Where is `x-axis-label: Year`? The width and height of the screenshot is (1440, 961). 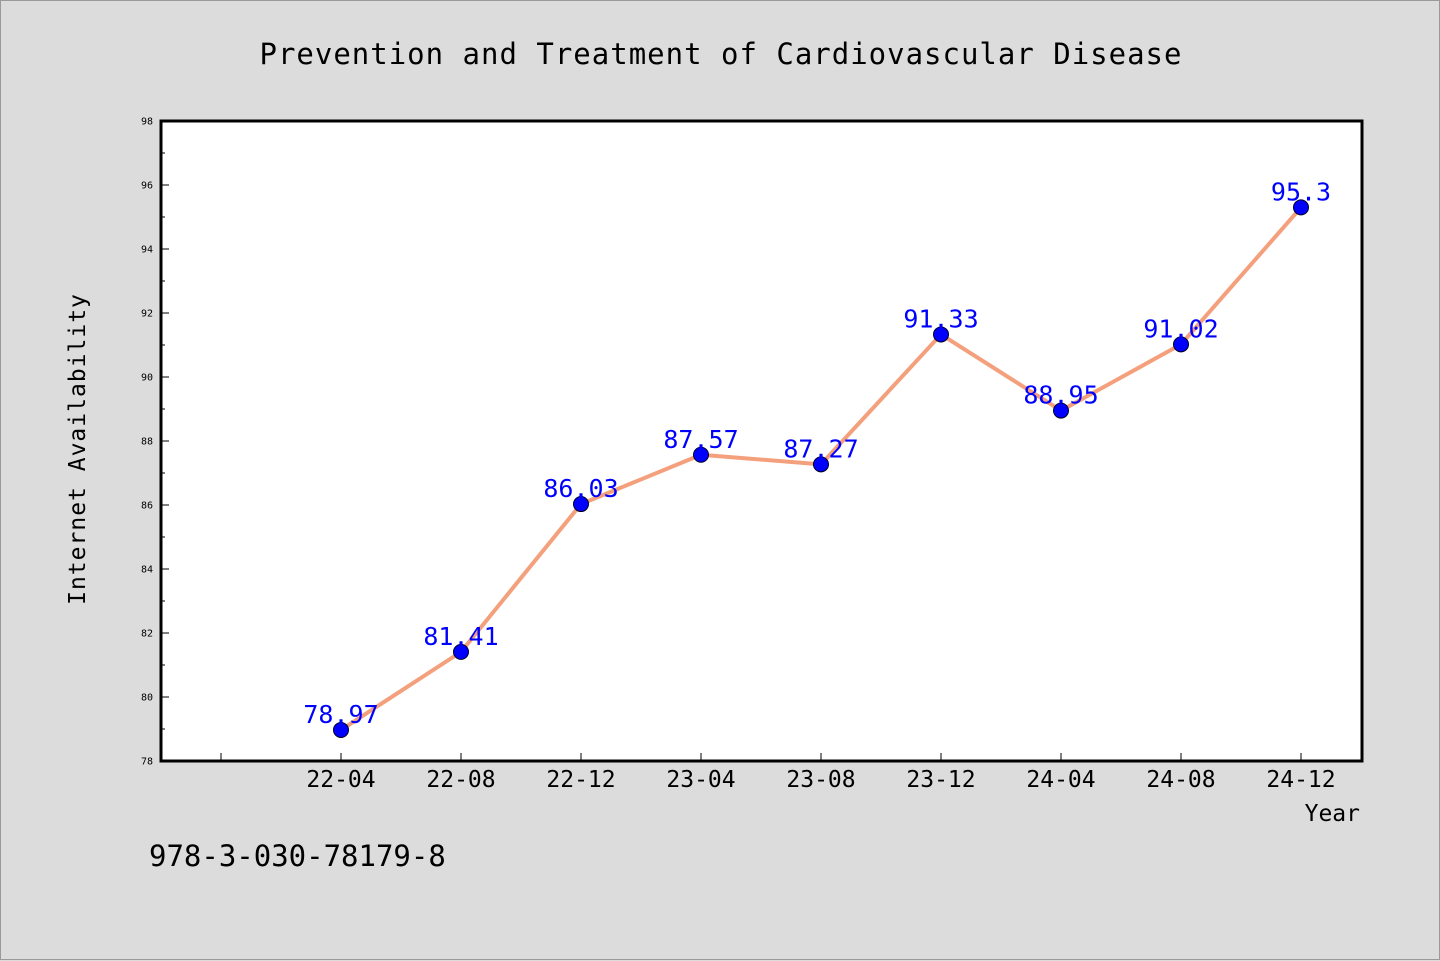 x-axis-label: Year is located at coordinates (1332, 814).